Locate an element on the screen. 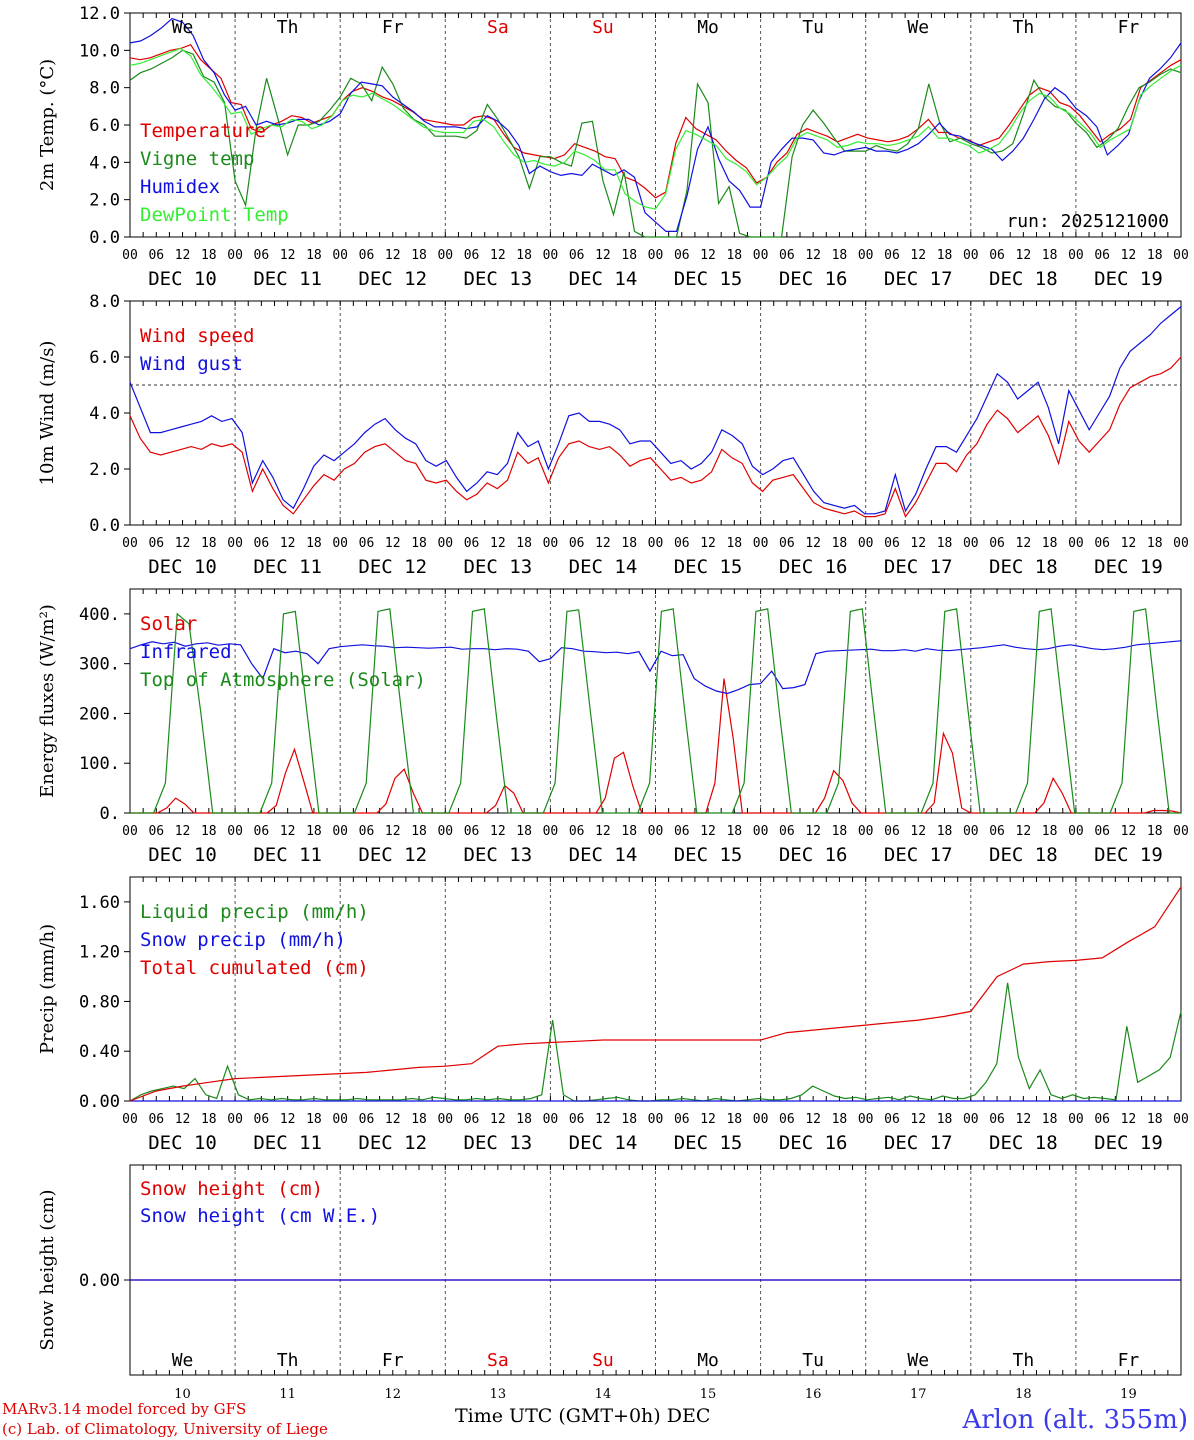 The height and width of the screenshot is (1440, 1194). snow-weekday-label: We is located at coordinates (918, 1360).